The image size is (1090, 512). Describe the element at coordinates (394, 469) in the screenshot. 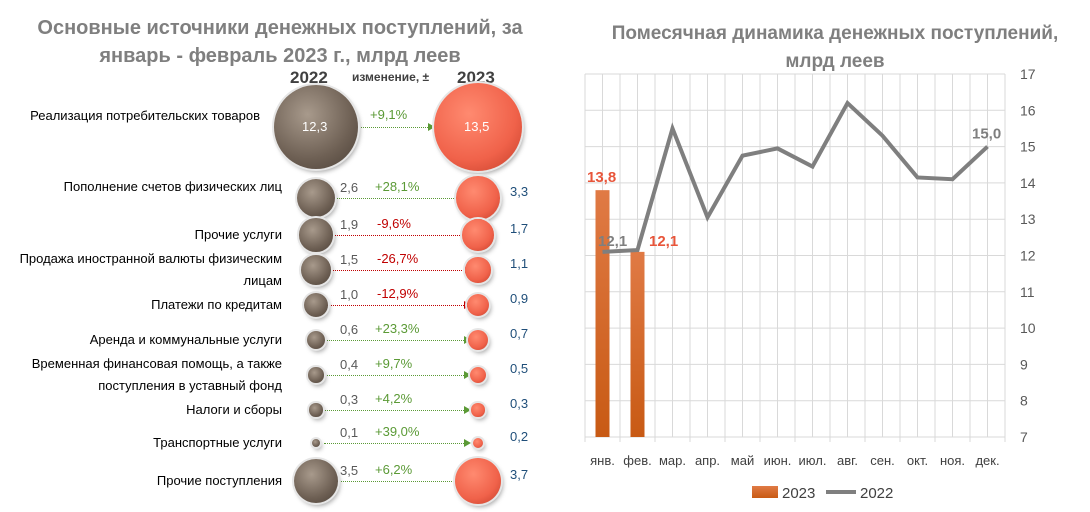

I see `change-pct: +6,2%` at that location.